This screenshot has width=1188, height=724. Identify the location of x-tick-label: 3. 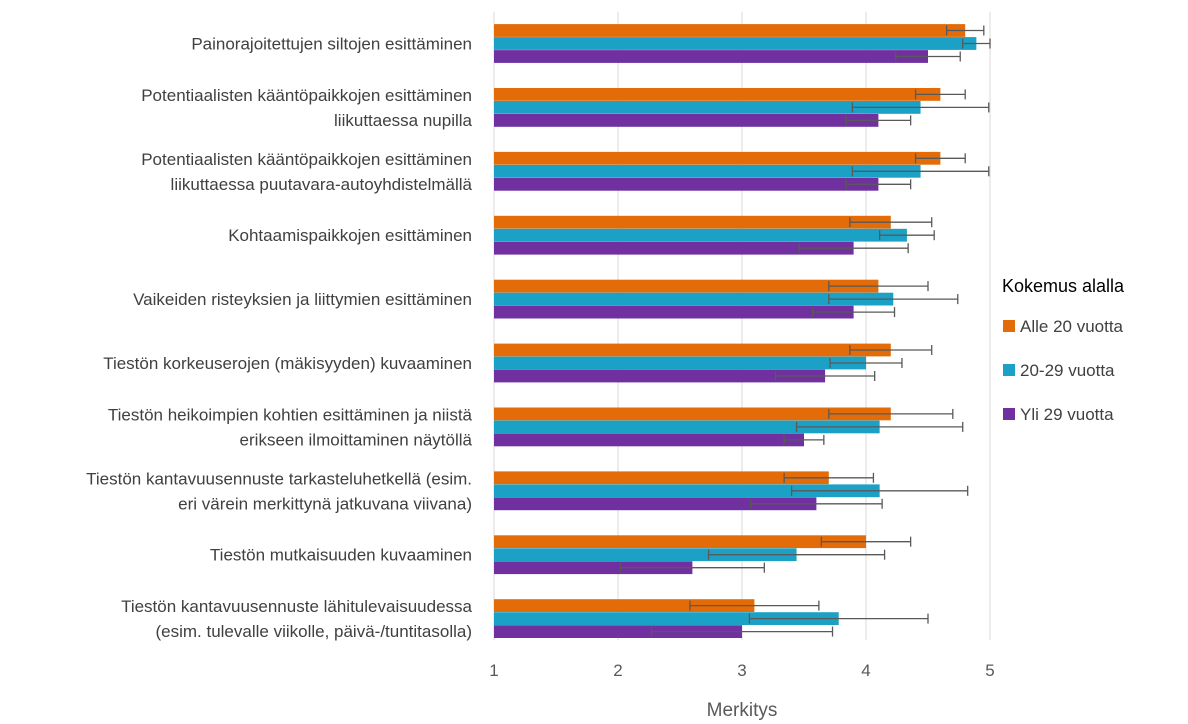
(741, 670).